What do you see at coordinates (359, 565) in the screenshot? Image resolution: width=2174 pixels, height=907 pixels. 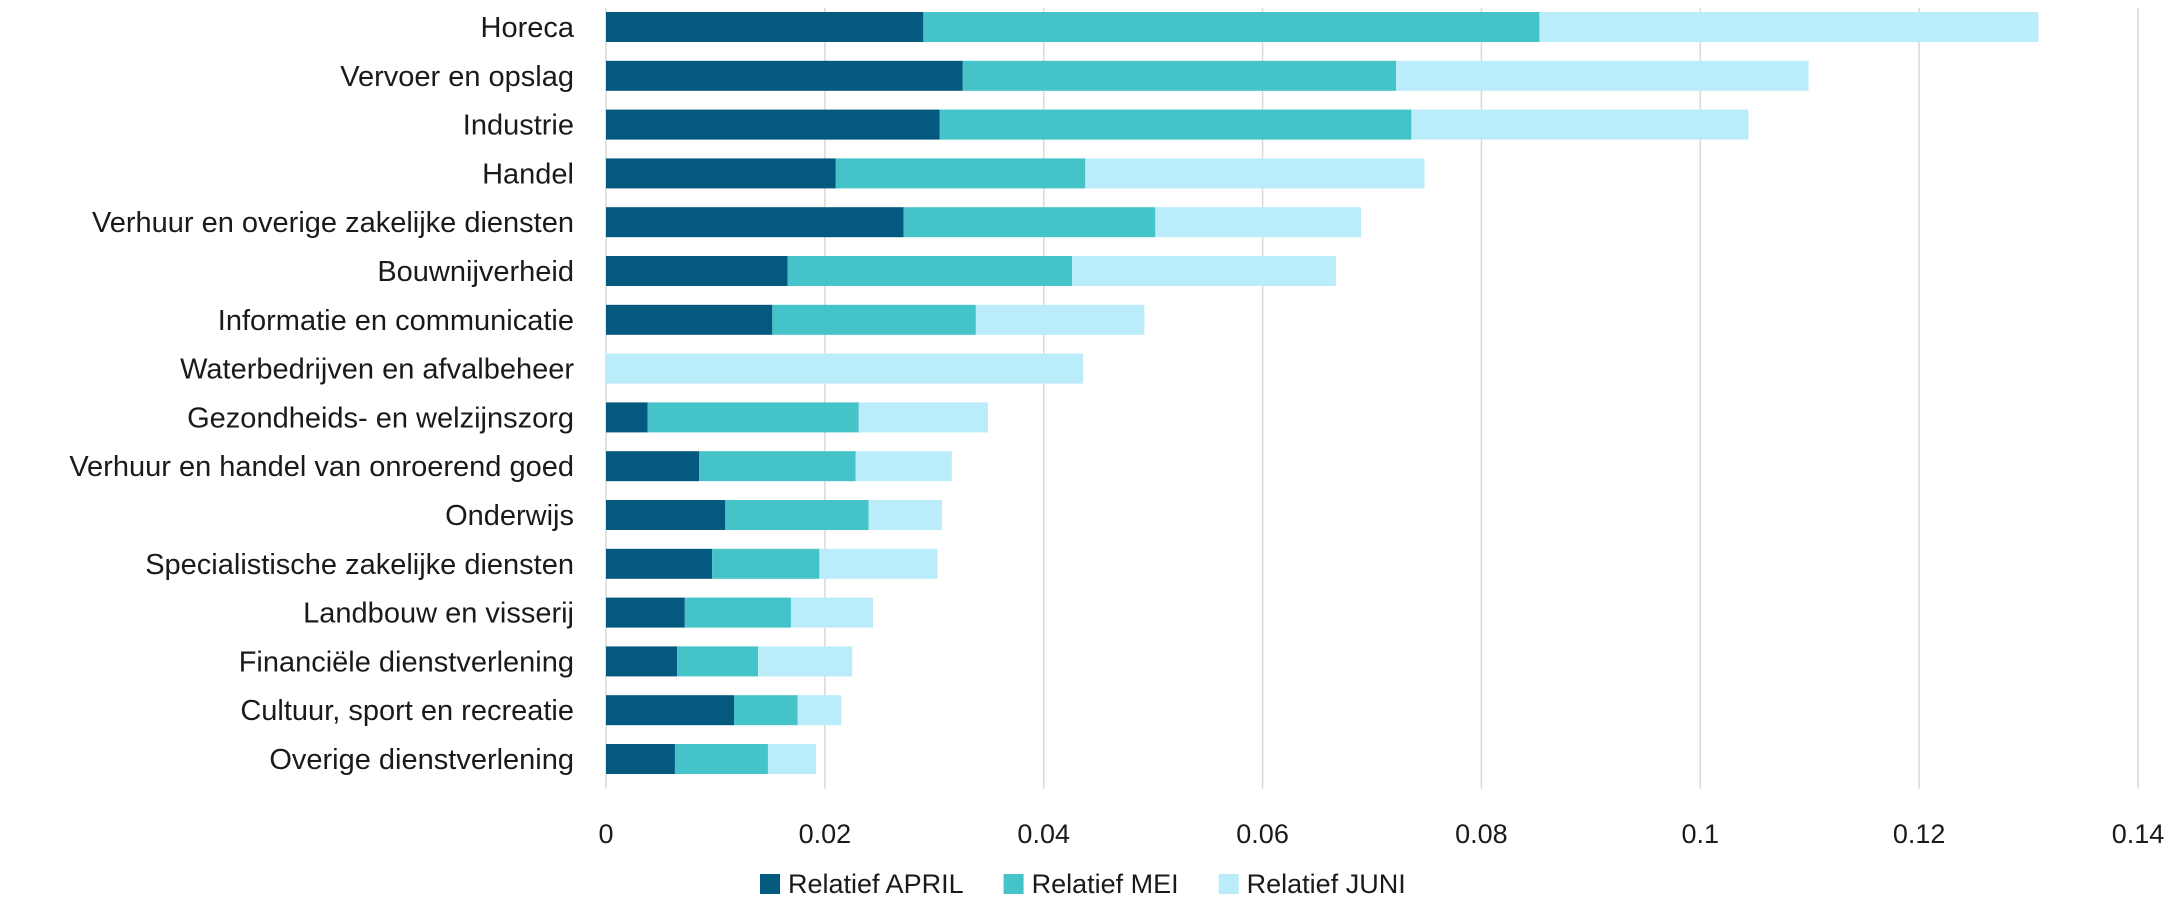 I see `category-label: Specialistische zakelijke diensten` at bounding box center [359, 565].